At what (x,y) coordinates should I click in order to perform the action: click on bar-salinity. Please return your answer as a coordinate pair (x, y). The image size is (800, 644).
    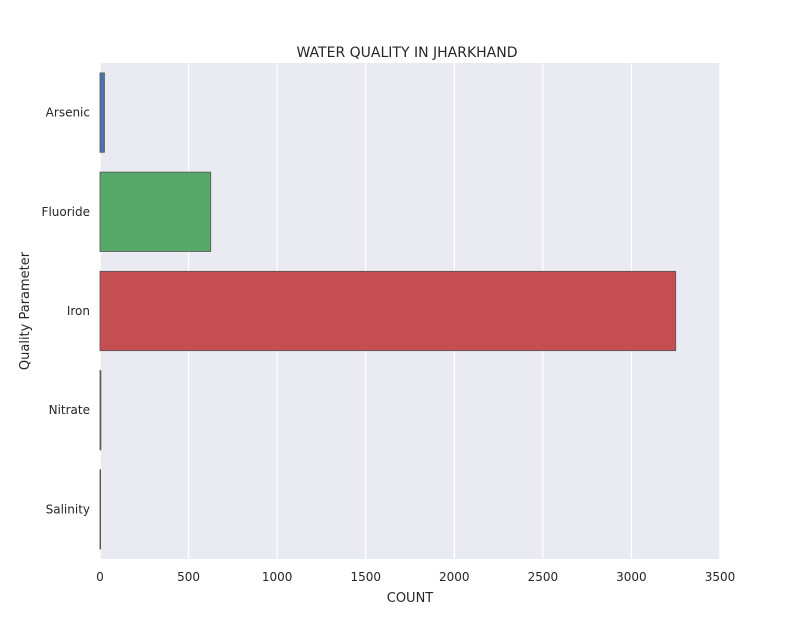
    Looking at the image, I should click on (100, 509).